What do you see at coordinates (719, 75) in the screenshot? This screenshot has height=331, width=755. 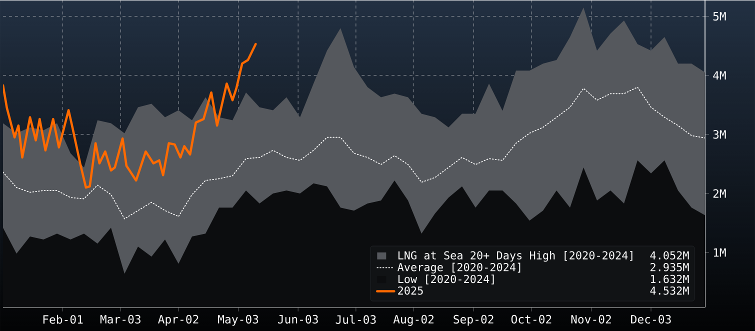 I see `y-tick-label: 4M` at bounding box center [719, 75].